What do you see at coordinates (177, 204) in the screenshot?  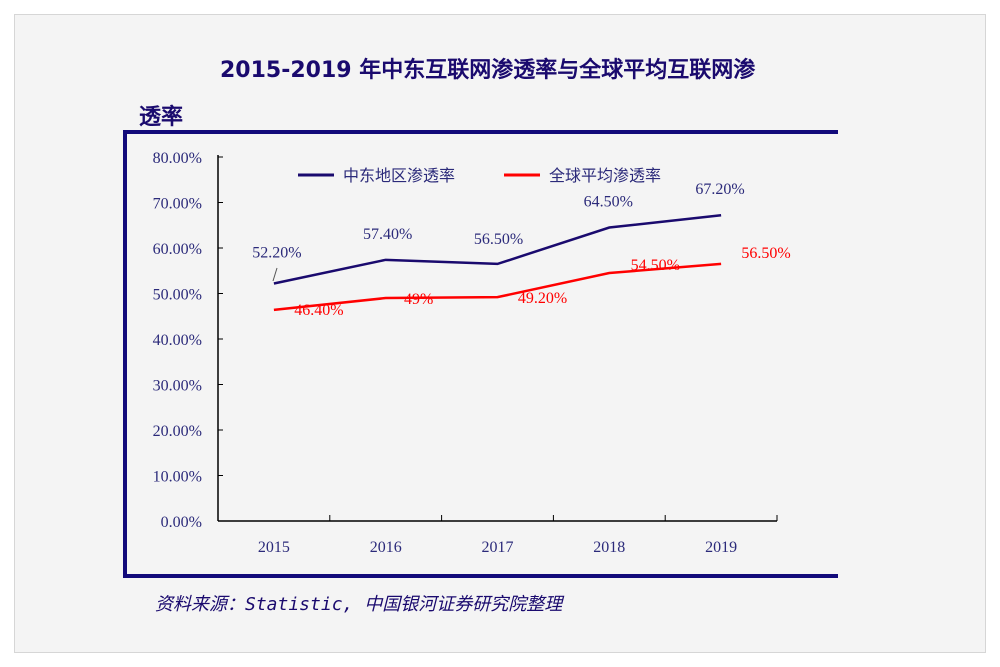 I see `y-tick-label: 70.00%` at bounding box center [177, 204].